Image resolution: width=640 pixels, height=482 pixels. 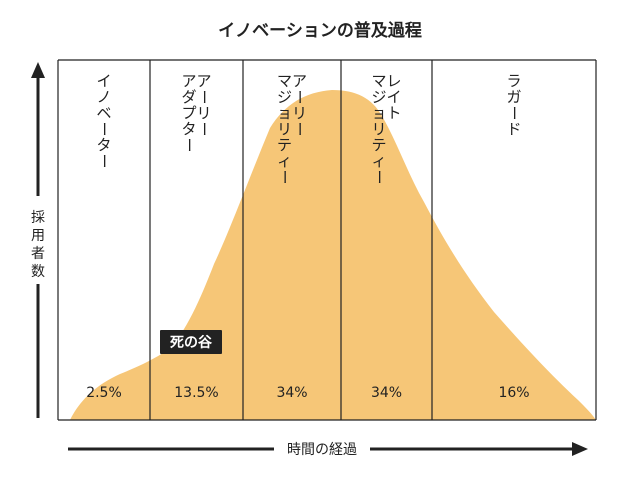 I want to click on segment-name-char: ベ, so click(x=103, y=113).